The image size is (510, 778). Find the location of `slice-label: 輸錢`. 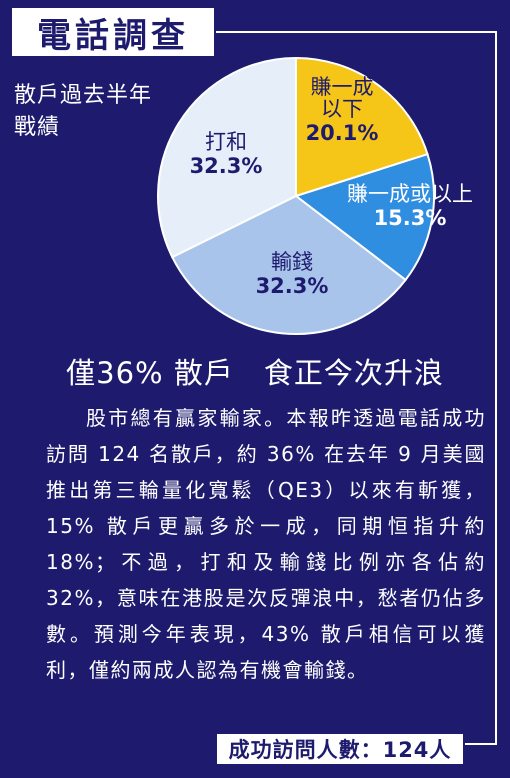

slice-label: 輸錢 is located at coordinates (292, 262).